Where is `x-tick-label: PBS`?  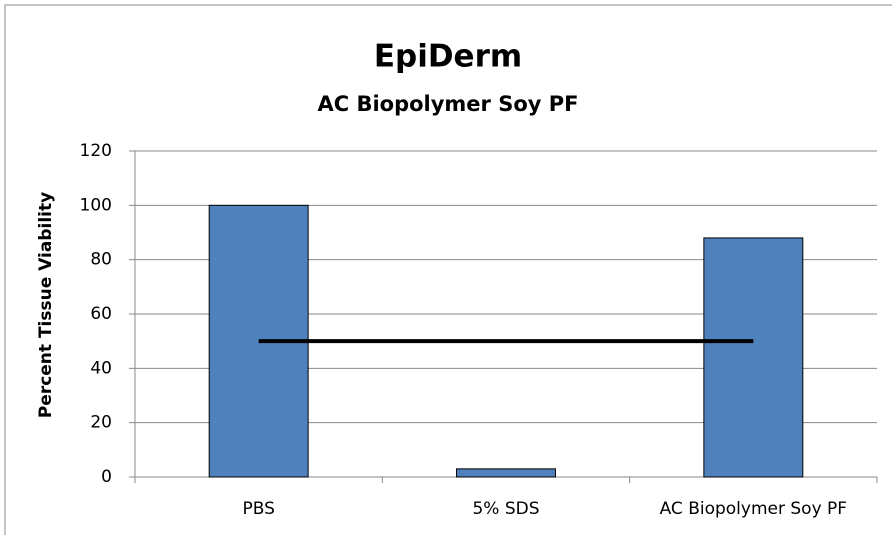
x-tick-label: PBS is located at coordinates (258, 509).